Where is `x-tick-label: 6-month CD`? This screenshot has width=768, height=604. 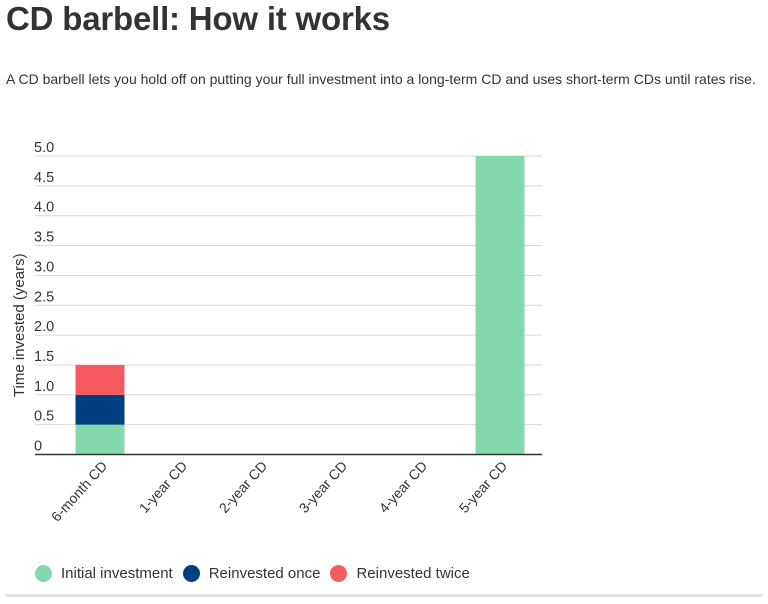
x-tick-label: 6-month CD is located at coordinates (79, 491).